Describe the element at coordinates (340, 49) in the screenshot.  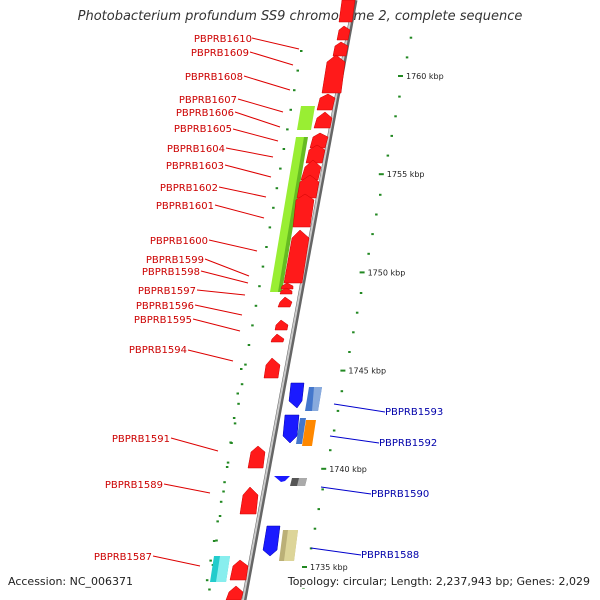
I see `gene-PBPRB1609` at that location.